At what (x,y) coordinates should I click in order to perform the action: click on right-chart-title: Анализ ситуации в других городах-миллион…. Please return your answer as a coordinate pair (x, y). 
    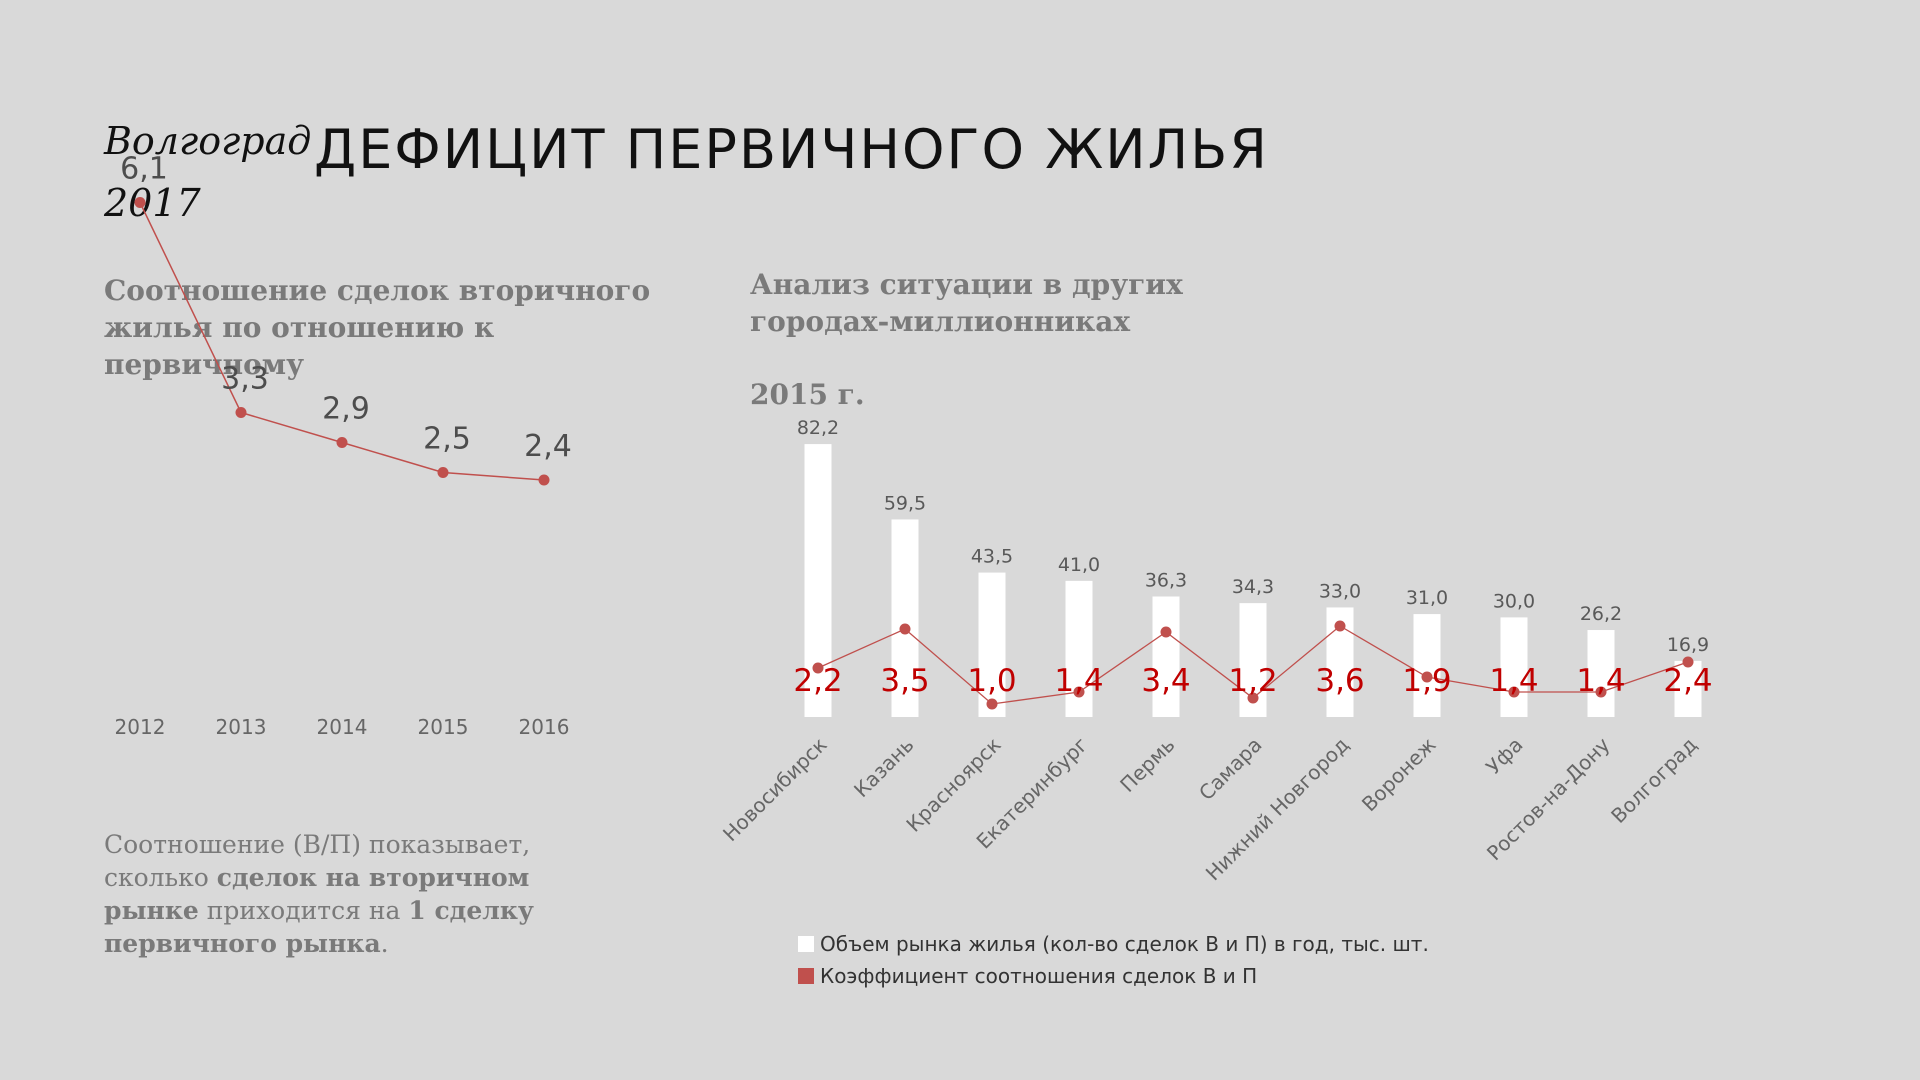
    Looking at the image, I should click on (966, 303).